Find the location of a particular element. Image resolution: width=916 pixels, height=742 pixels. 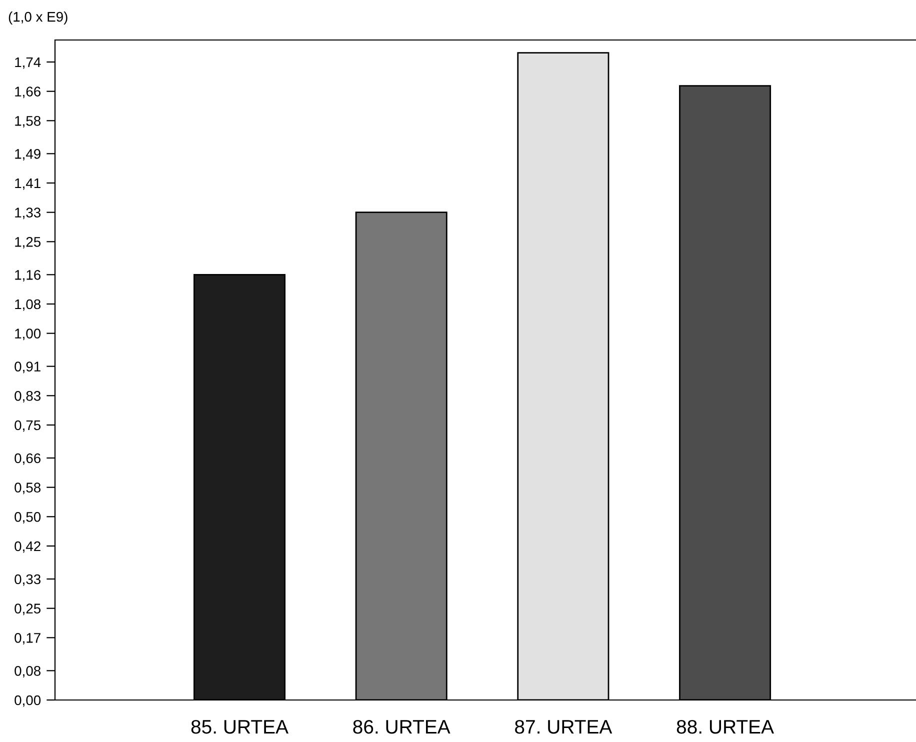

x-tick-label: 85. URTEA is located at coordinates (239, 727).